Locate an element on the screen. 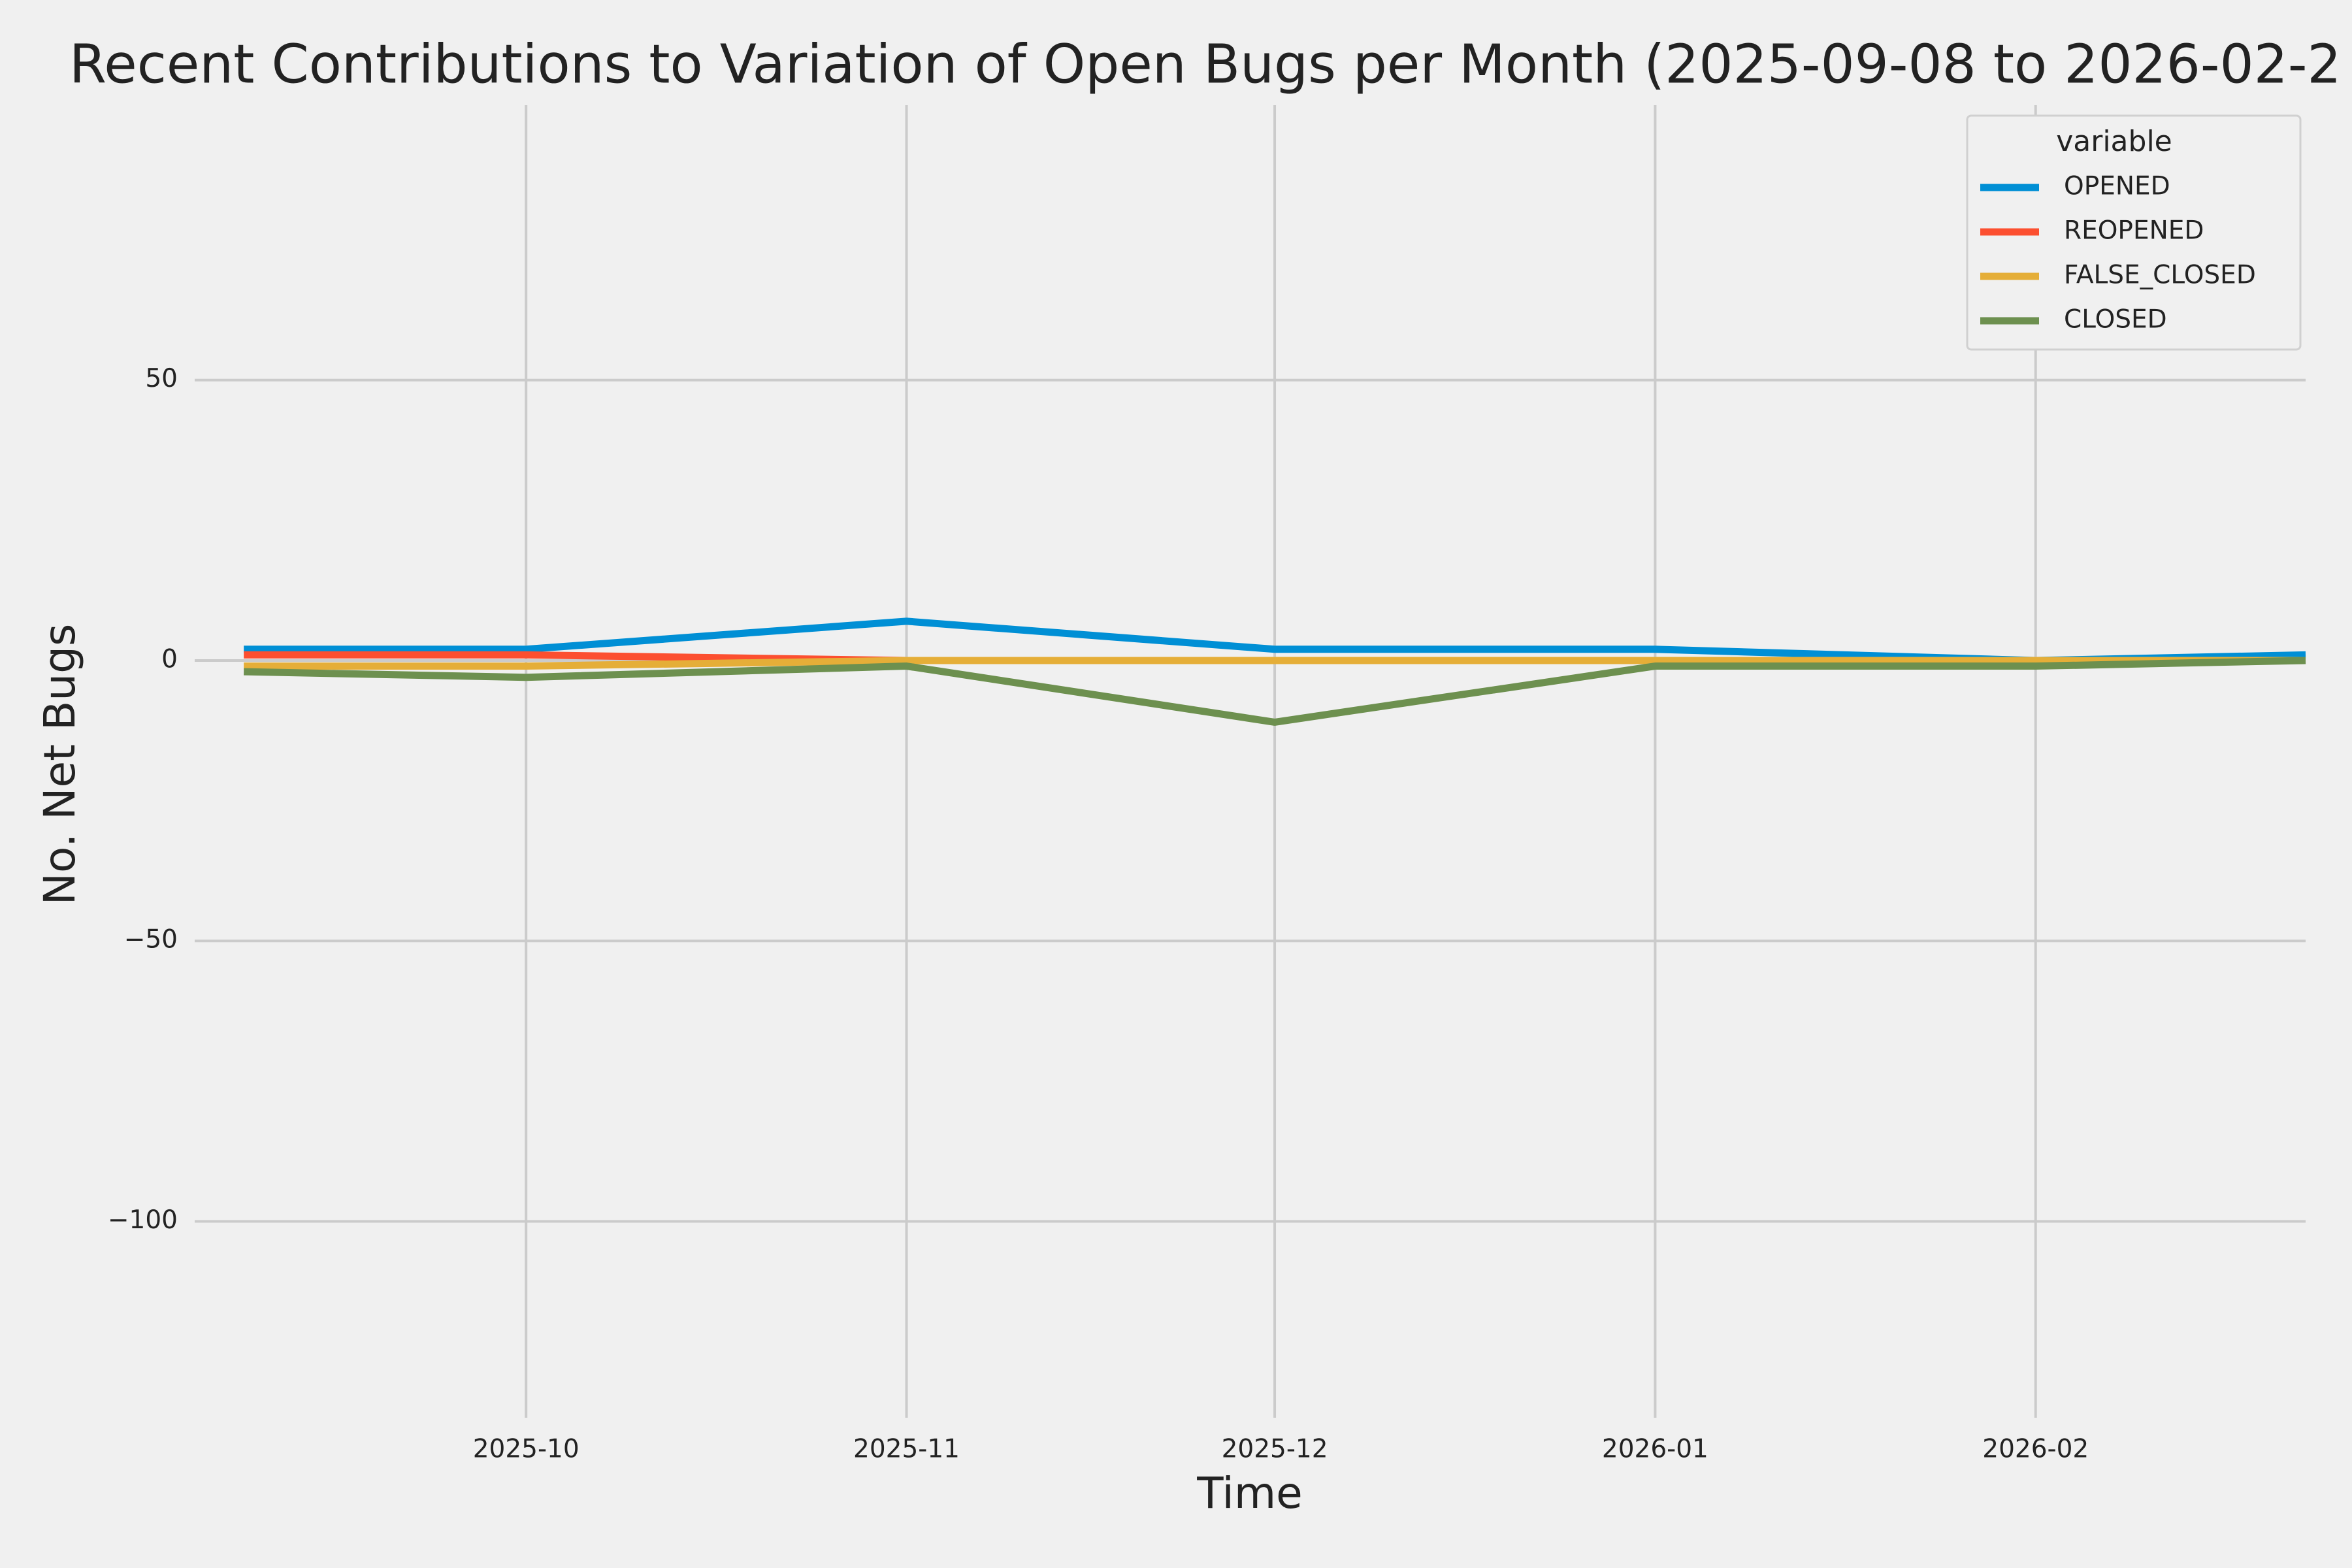 Image resolution: width=2352 pixels, height=1568 pixels. x-axis-label: Time is located at coordinates (1249, 1493).